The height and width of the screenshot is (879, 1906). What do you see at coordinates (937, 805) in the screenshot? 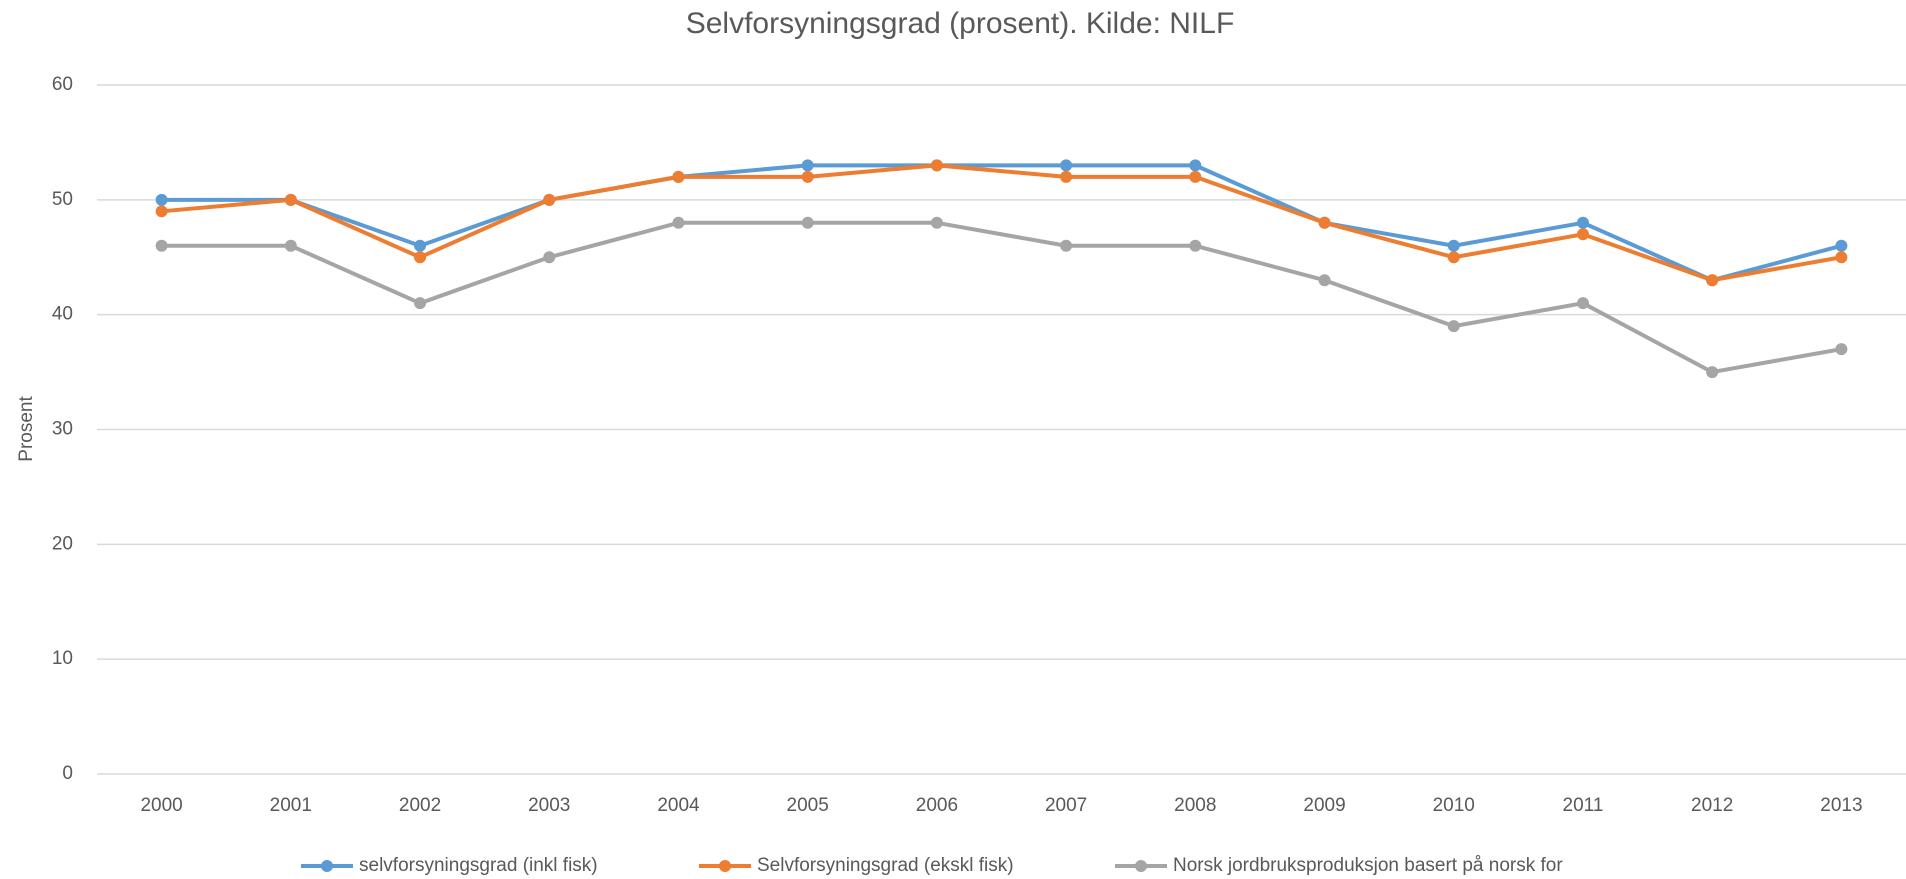
I see `x-tick-label: 2006` at bounding box center [937, 805].